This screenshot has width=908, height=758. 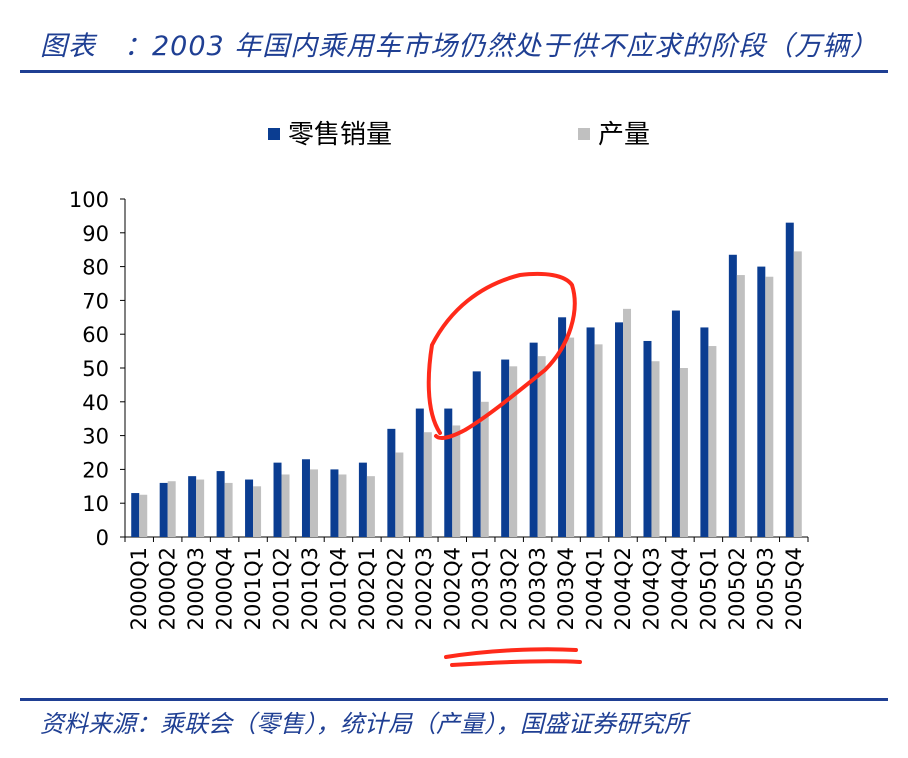 What do you see at coordinates (454, 71) in the screenshot?
I see `header-divider` at bounding box center [454, 71].